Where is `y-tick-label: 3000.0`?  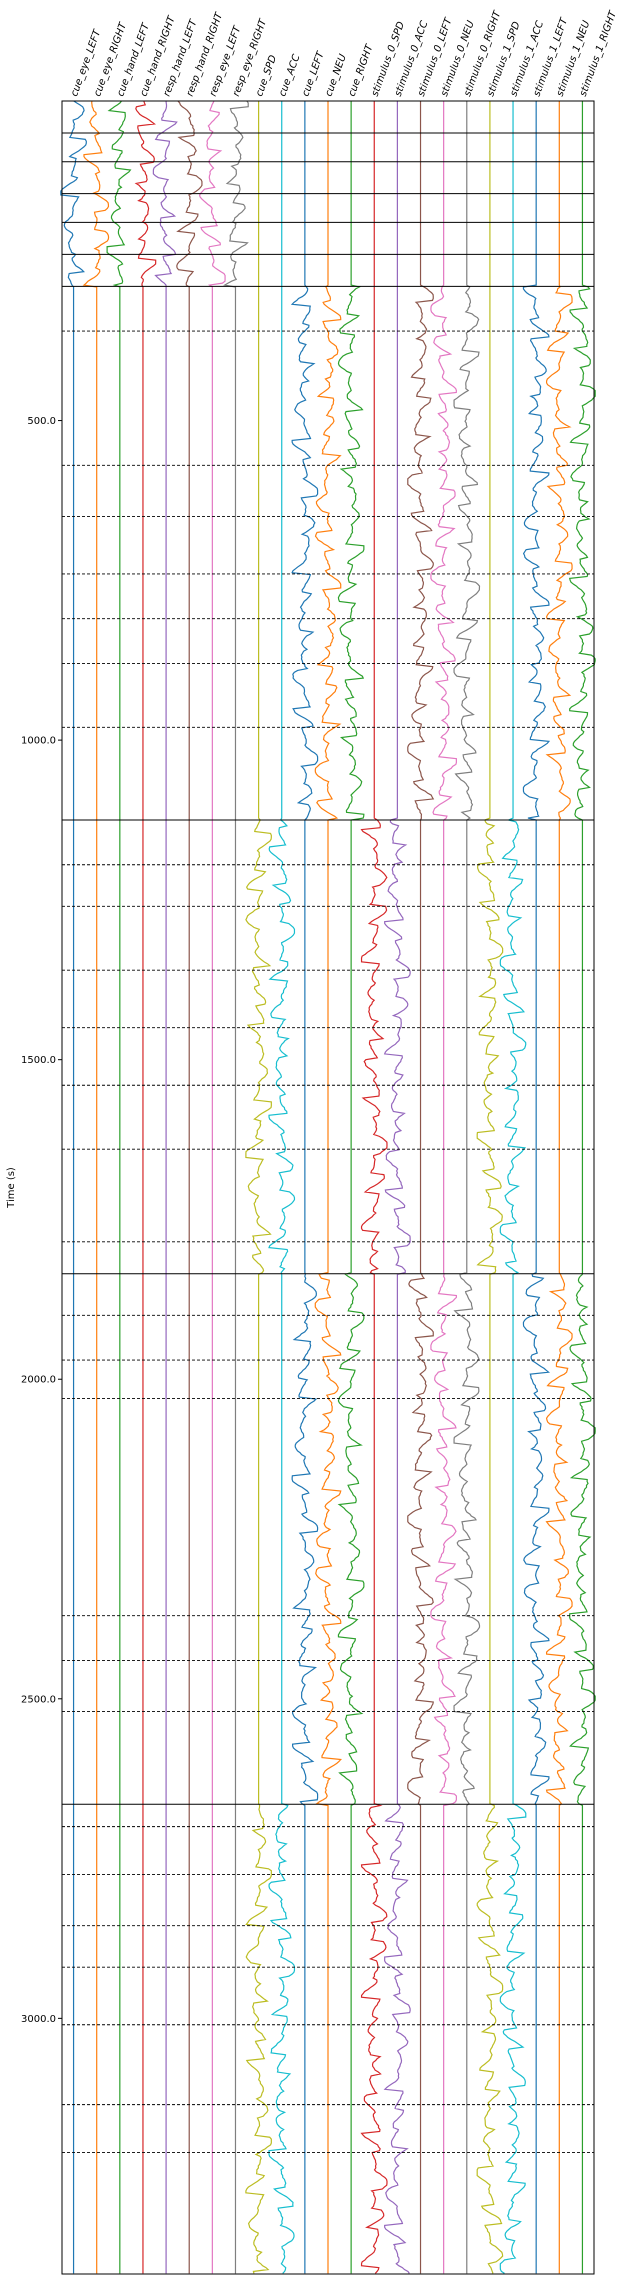 y-tick-label: 3000.0 is located at coordinates (38, 2019).